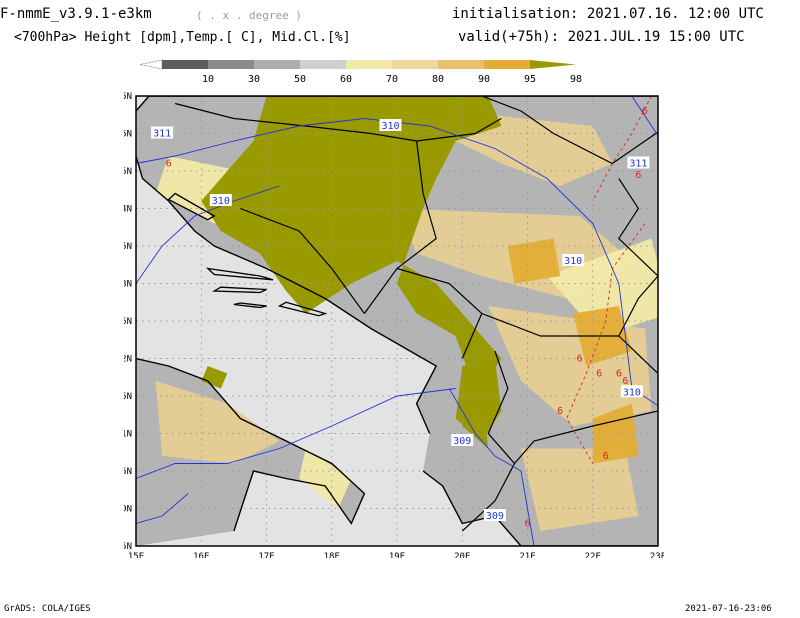 The image size is (800, 618). I want to click on colorbar-level-label: 95, so click(530, 79).